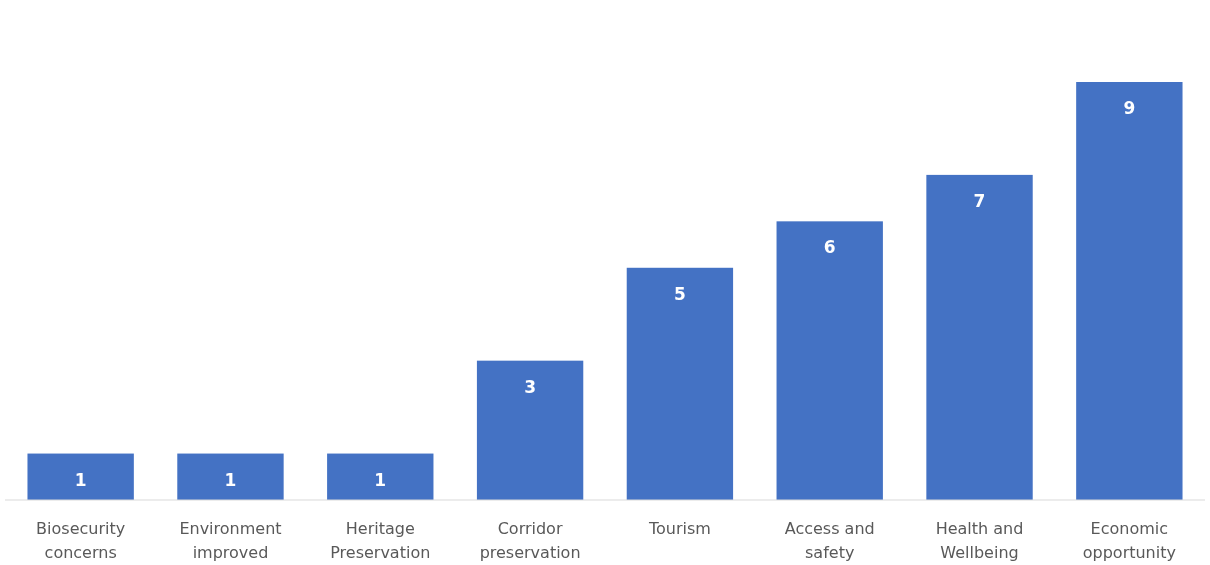  I want to click on data-label: 5, so click(679, 293).